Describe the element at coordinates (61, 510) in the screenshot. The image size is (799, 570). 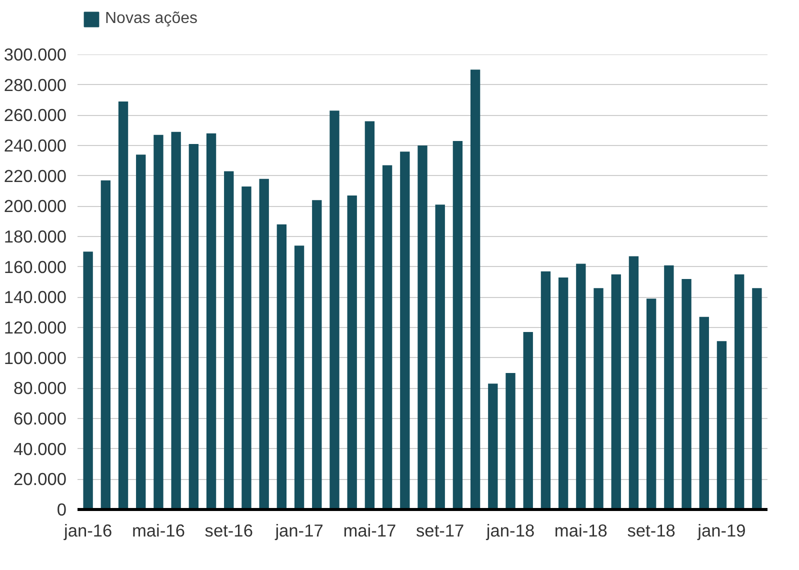
I see `y-tick-label: 0` at that location.